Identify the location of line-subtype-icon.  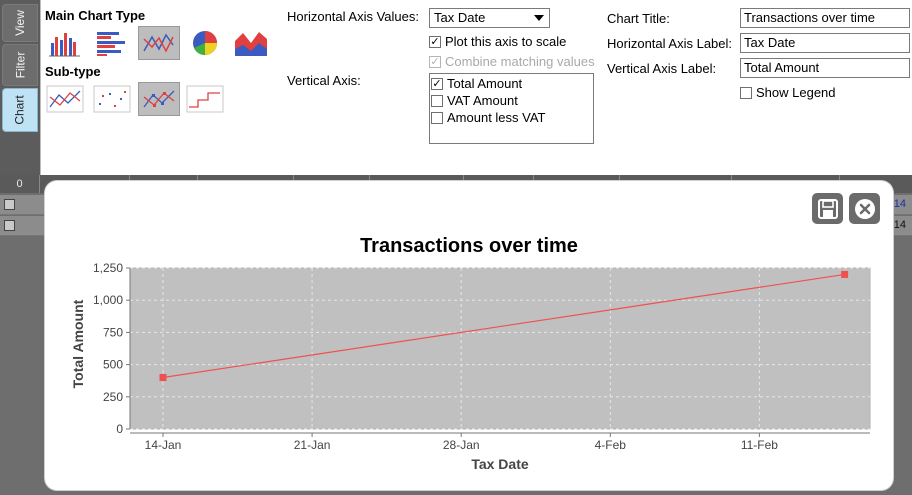
(65, 99).